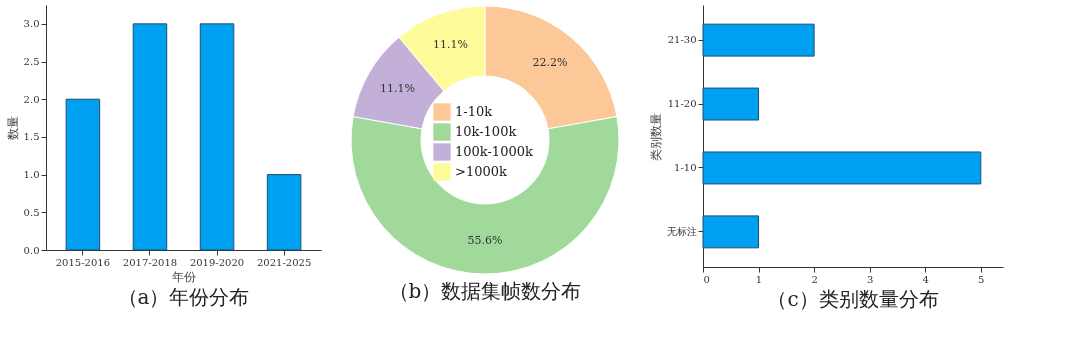 The image size is (1080, 338). I want to click on legend-label: 100k-1000k, so click(494, 151).